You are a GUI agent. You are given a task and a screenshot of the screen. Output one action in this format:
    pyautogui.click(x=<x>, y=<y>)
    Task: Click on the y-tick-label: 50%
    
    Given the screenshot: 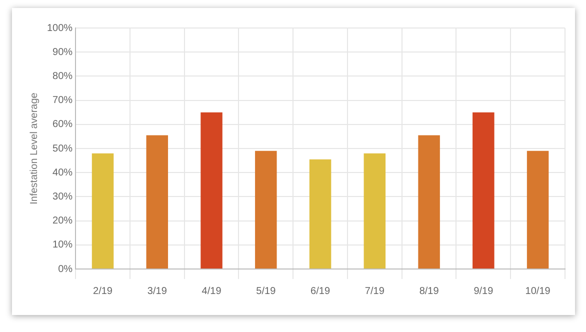 What is the action you would take?
    pyautogui.click(x=62, y=148)
    